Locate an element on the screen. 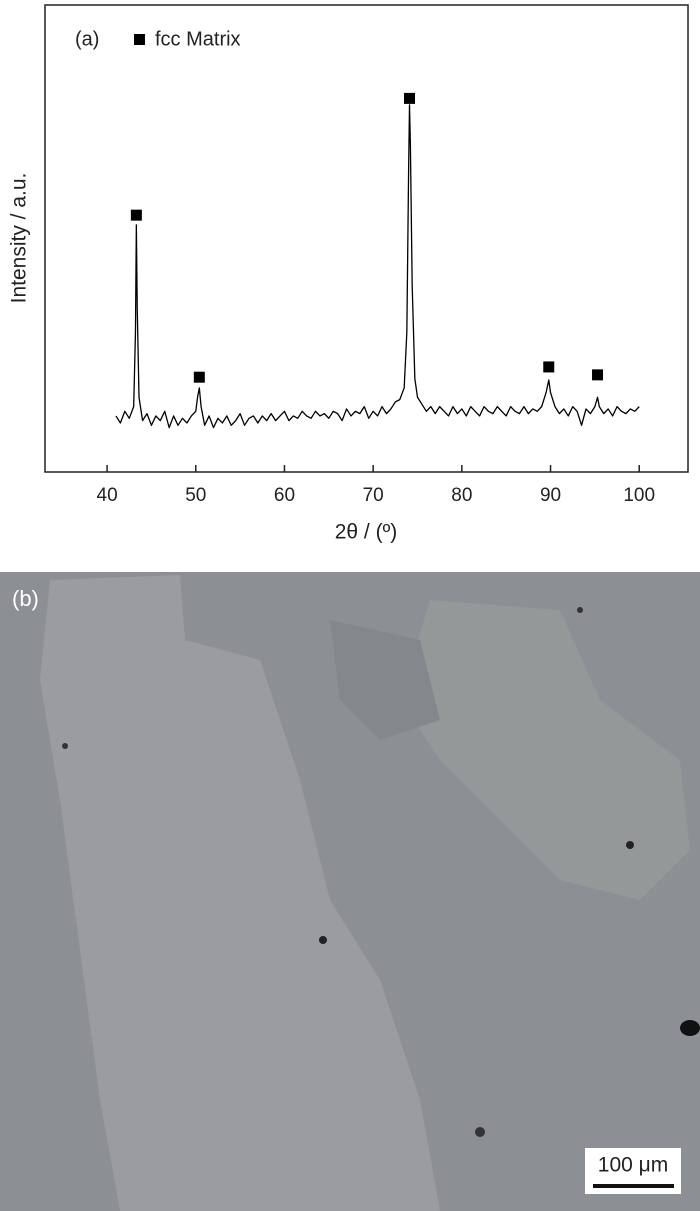 The image size is (700, 1211). x-tick-label: 50 is located at coordinates (195, 495).